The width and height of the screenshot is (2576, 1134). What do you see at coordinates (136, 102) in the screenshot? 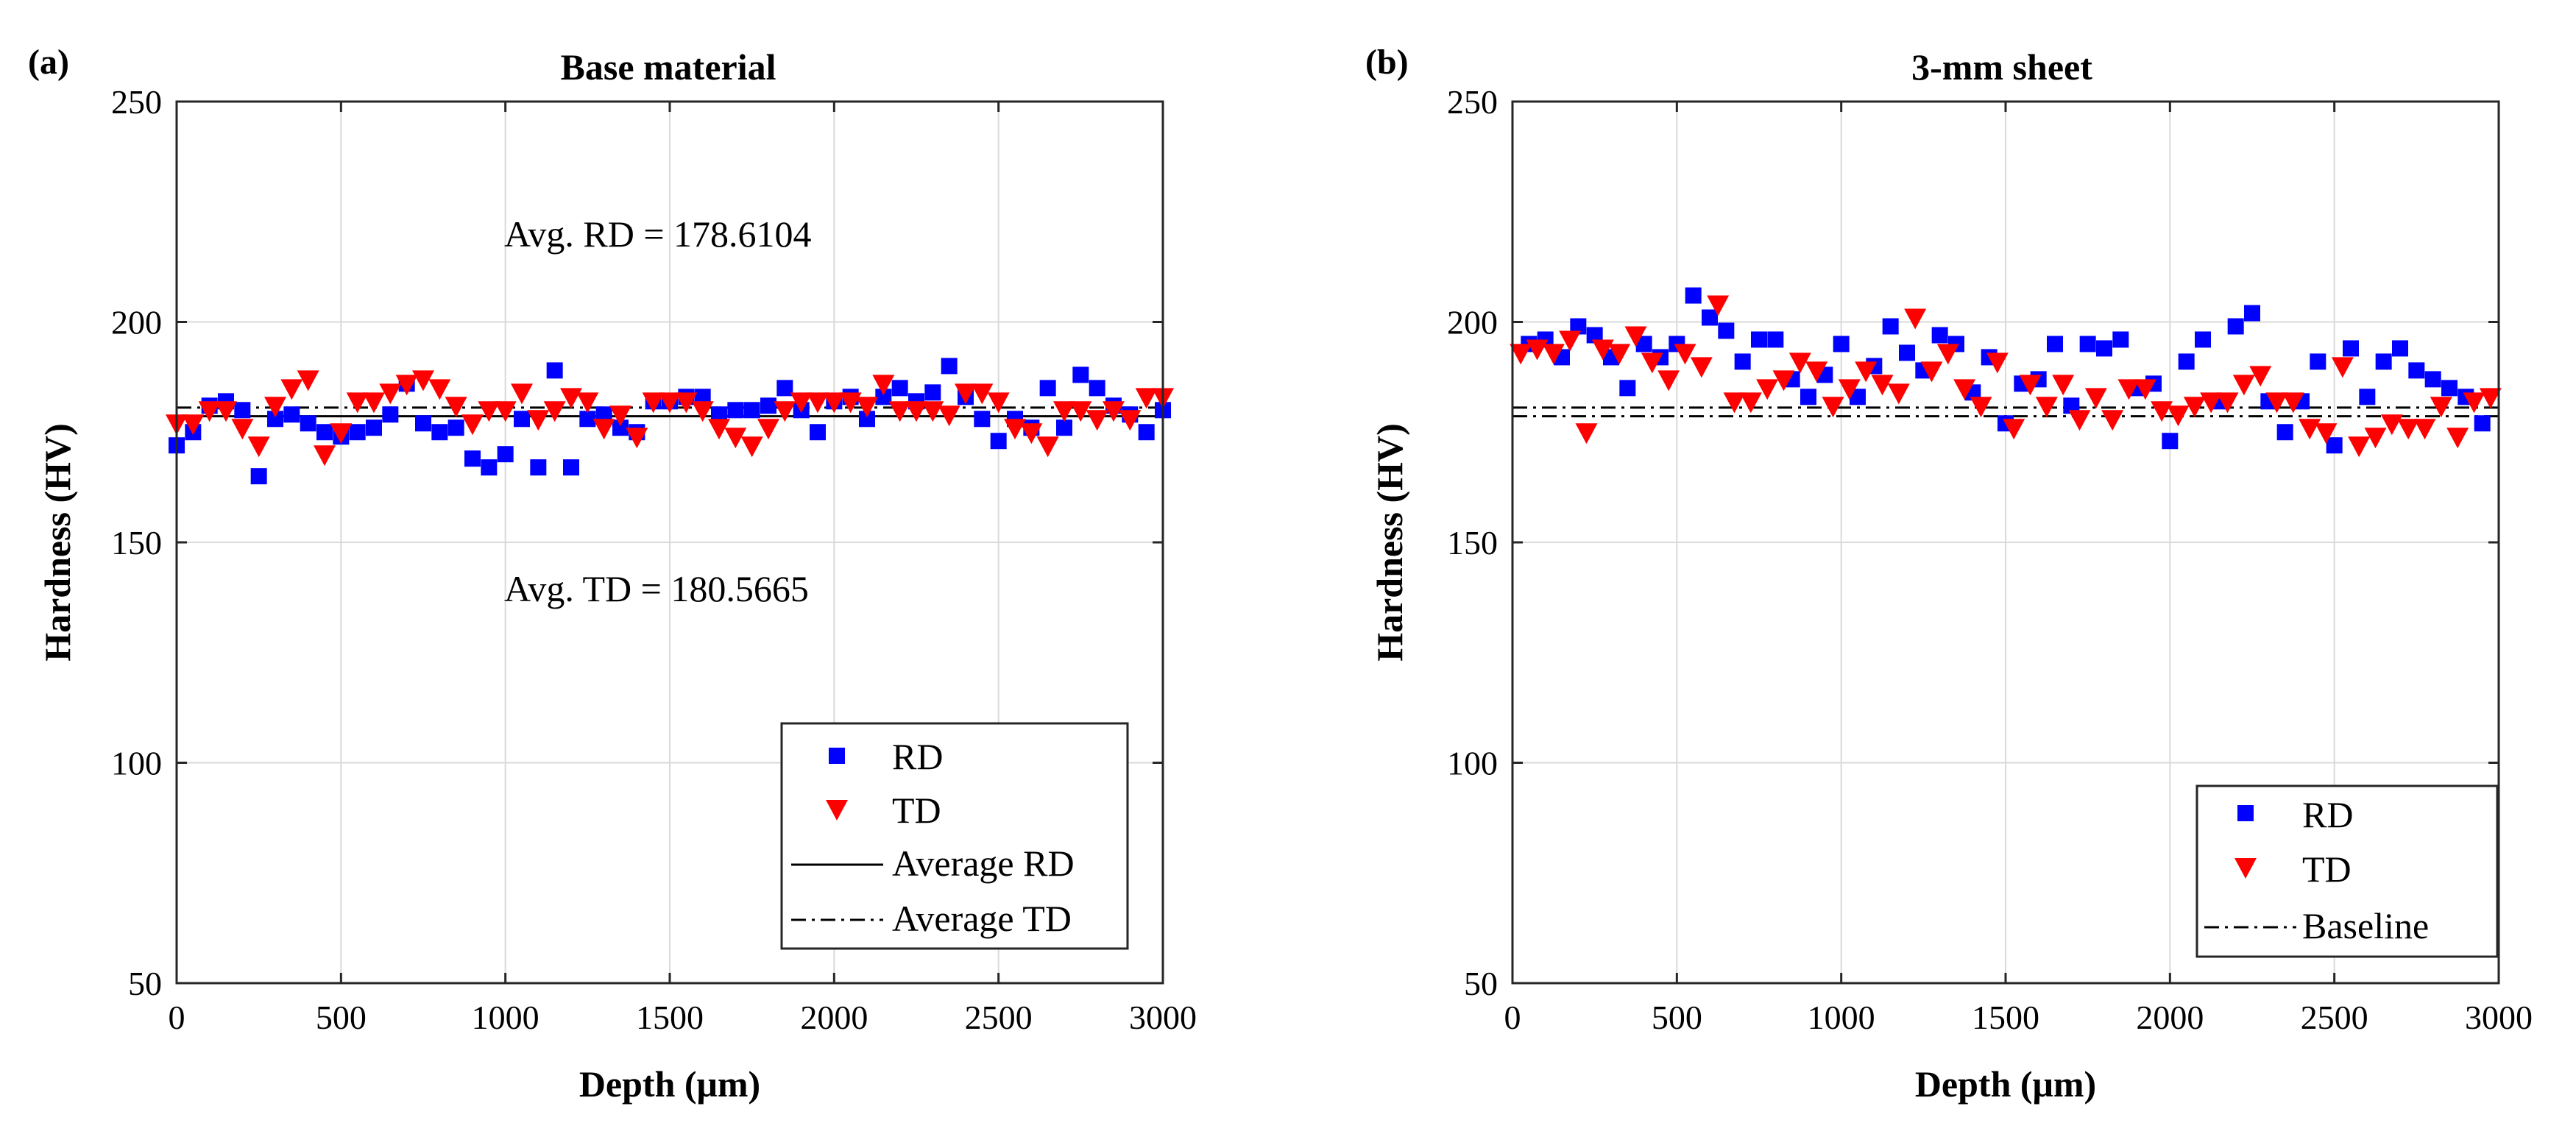
I see `y-tick-label: 250` at bounding box center [136, 102].